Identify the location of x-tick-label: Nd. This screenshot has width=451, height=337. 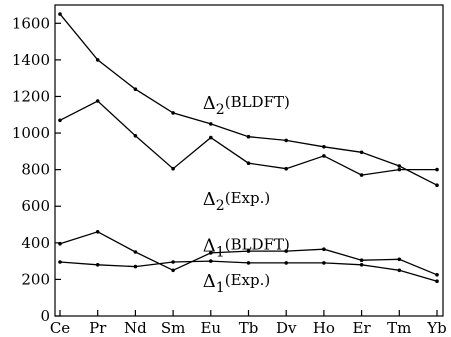
(135, 328).